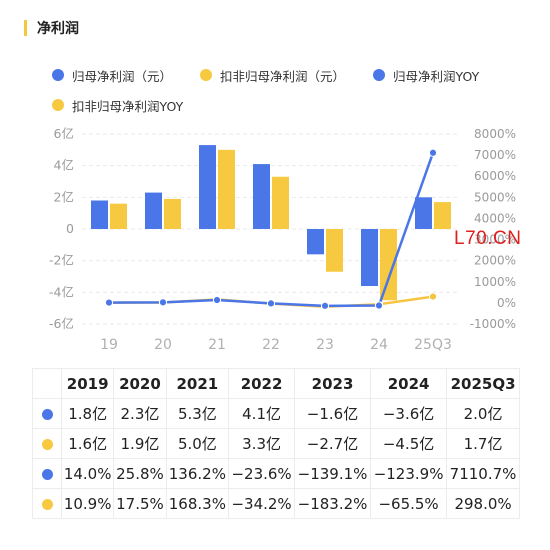  What do you see at coordinates (87, 473) in the screenshot?
I see `table-cell: 14.0%` at bounding box center [87, 473].